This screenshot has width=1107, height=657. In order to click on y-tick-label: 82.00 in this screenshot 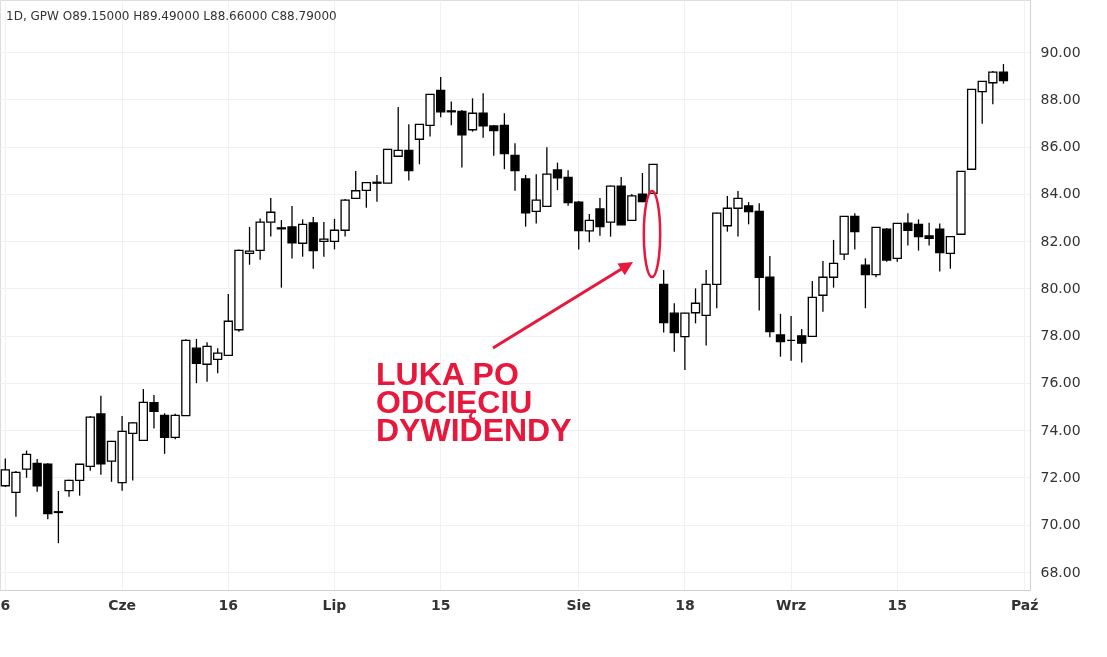, I will do `click(1060, 240)`.